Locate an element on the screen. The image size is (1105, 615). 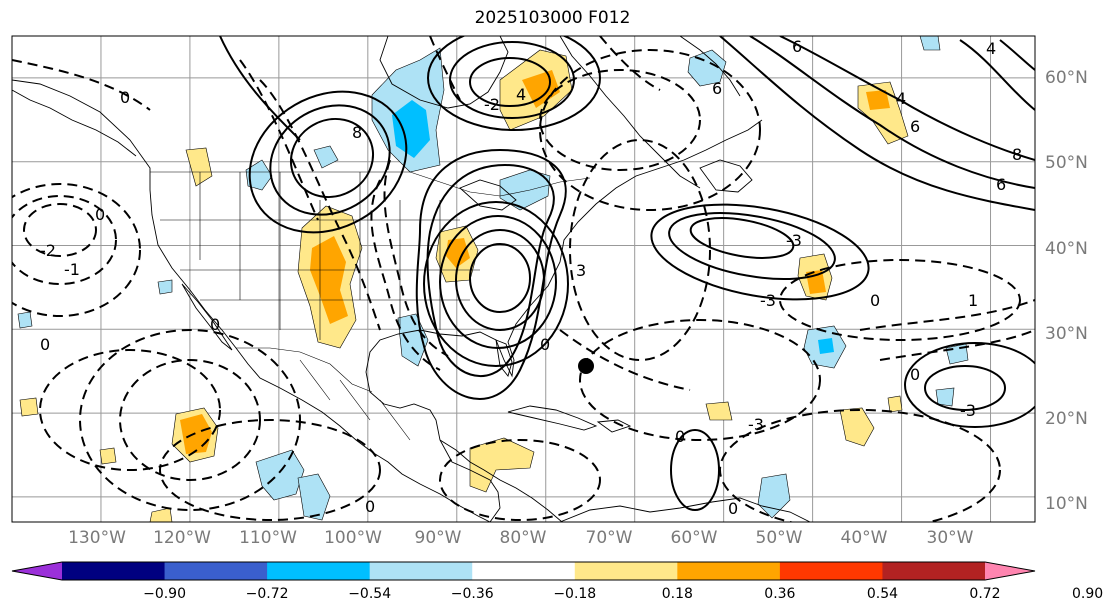
florida is located at coordinates (504, 358).